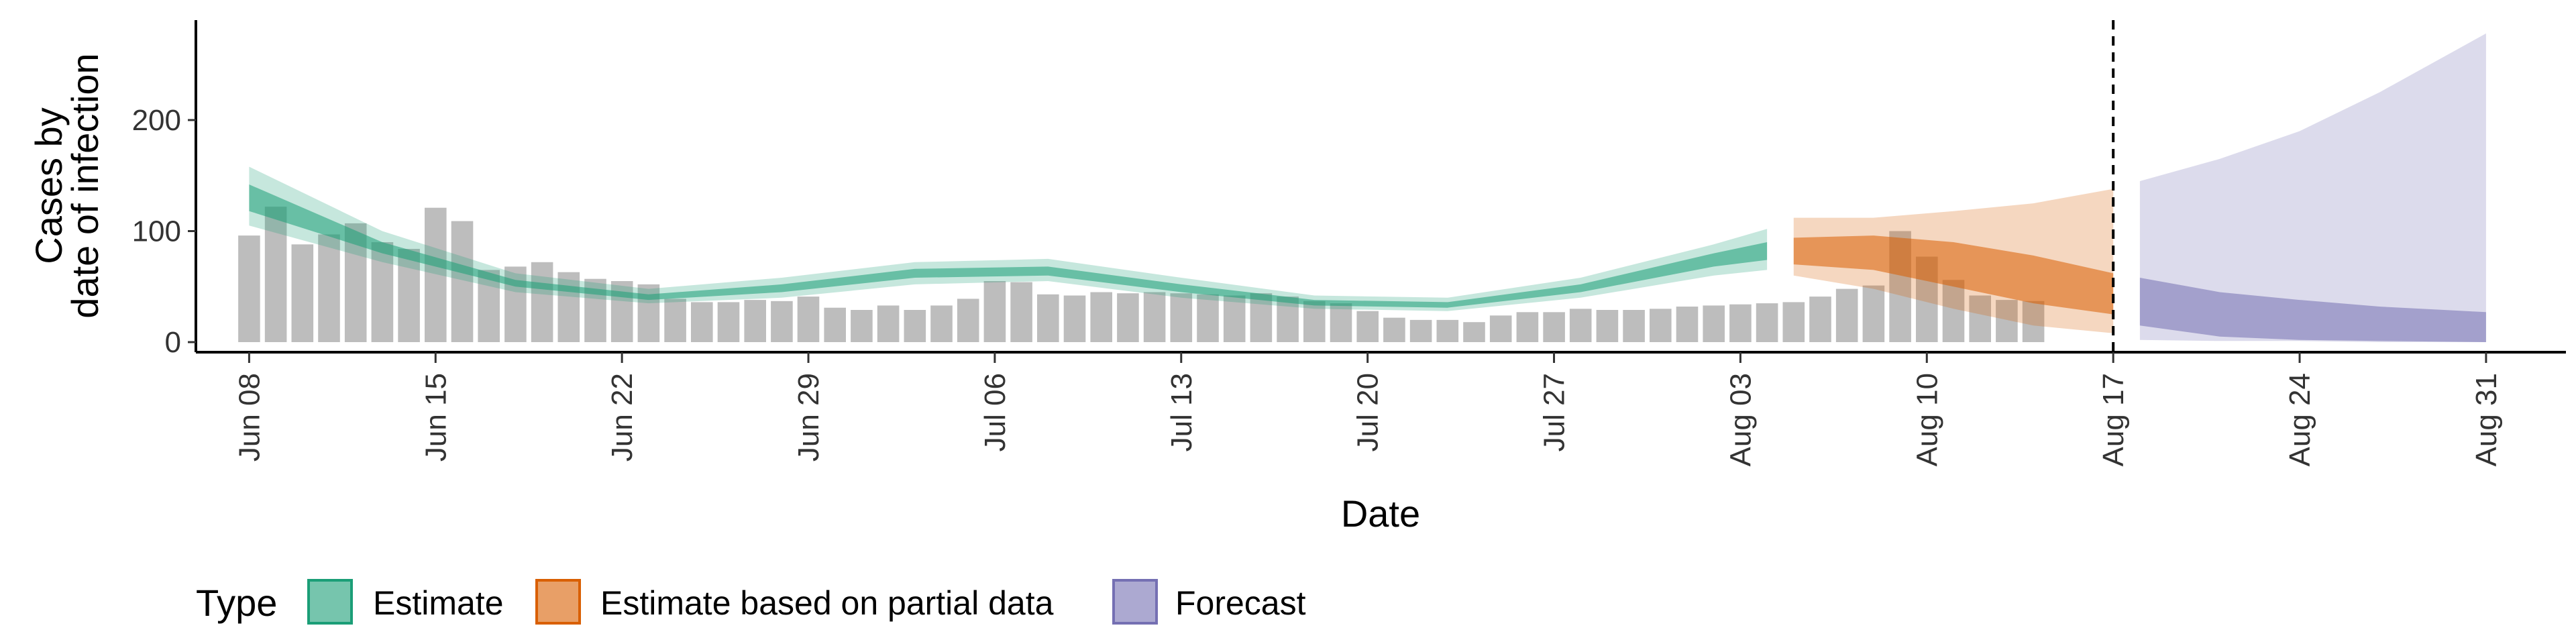 The width and height of the screenshot is (2576, 644). What do you see at coordinates (435, 417) in the screenshot?
I see `x-tick-label: Jun 15` at bounding box center [435, 417].